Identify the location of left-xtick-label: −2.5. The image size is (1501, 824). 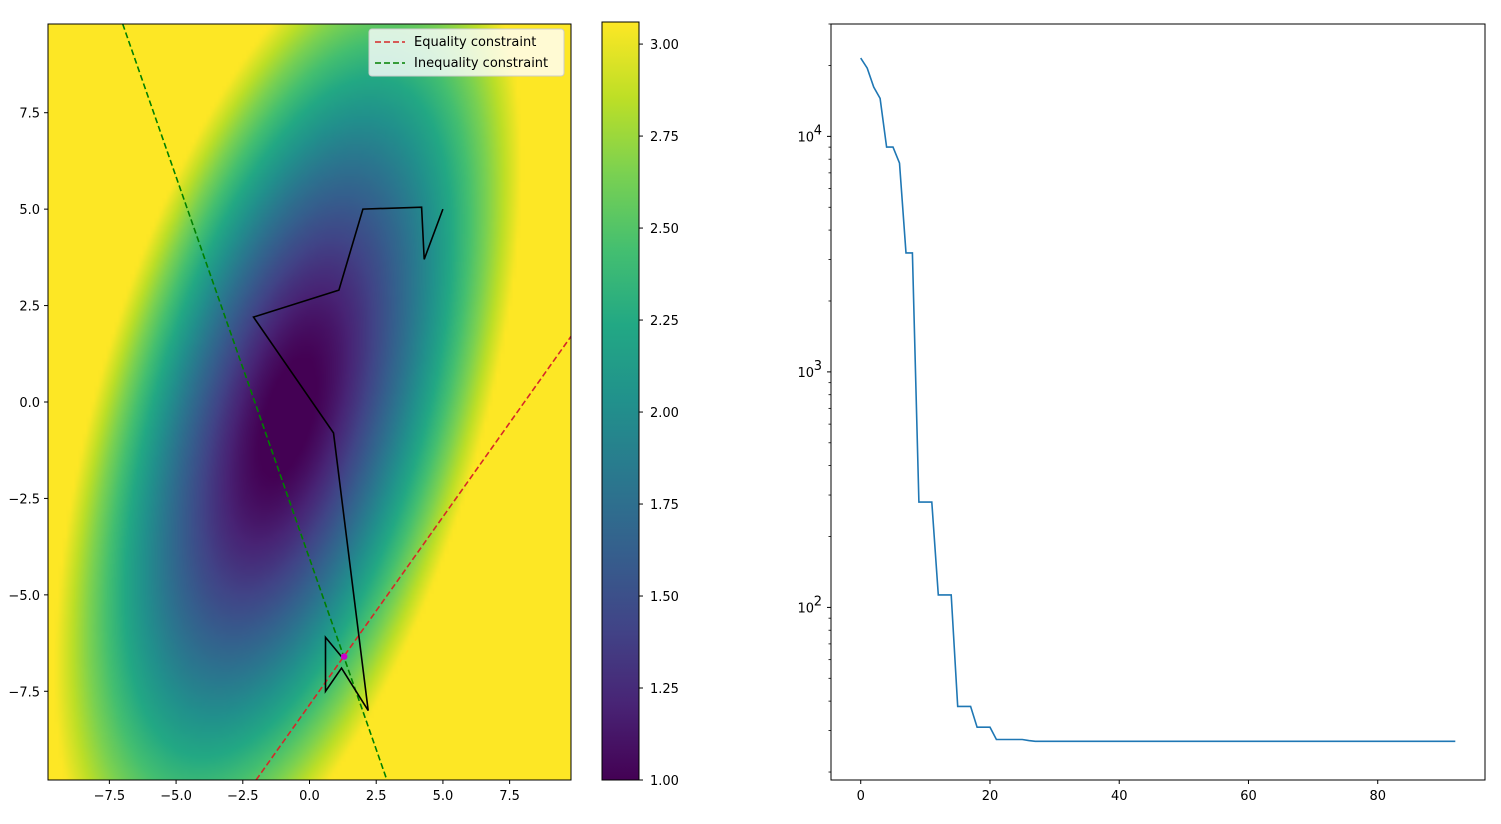
(243, 796).